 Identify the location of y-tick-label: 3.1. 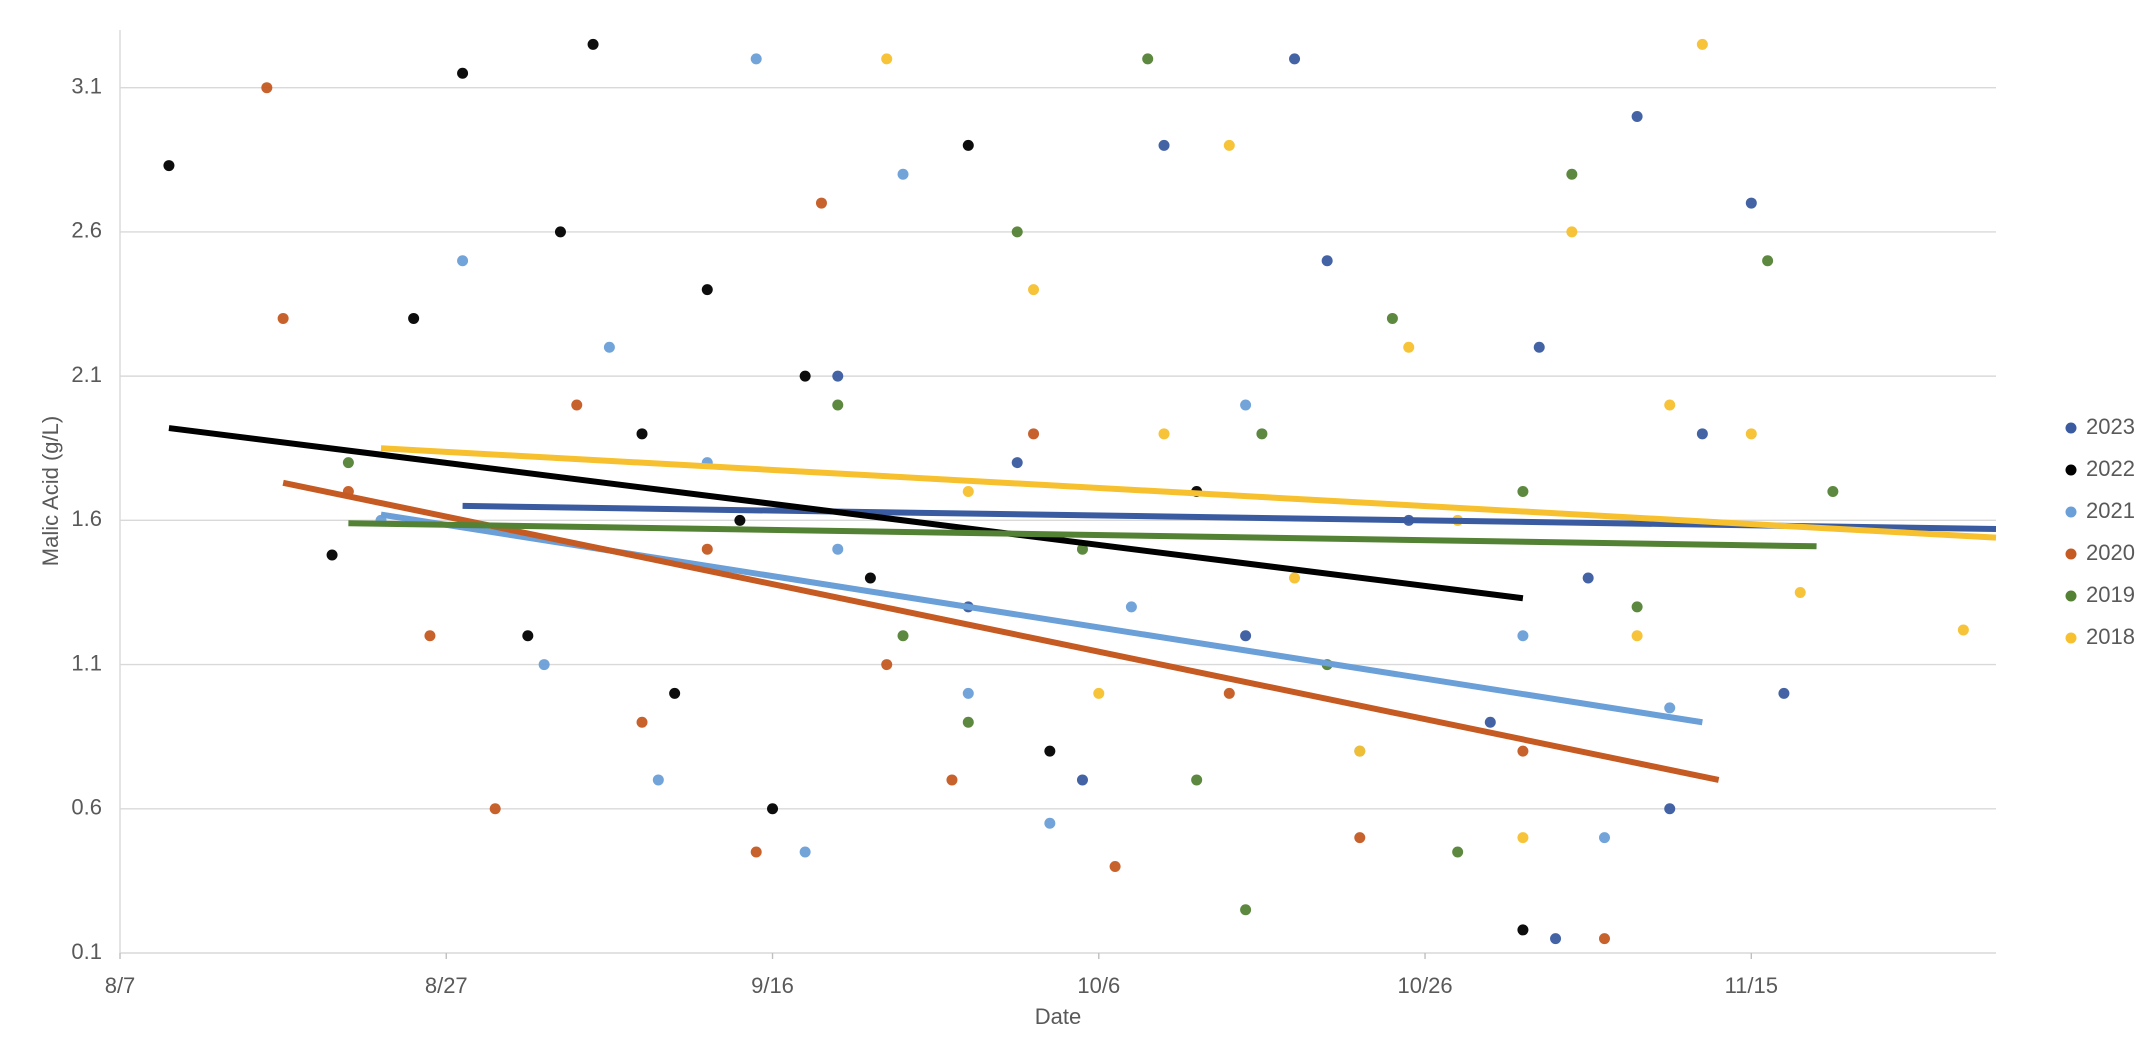
(86, 86).